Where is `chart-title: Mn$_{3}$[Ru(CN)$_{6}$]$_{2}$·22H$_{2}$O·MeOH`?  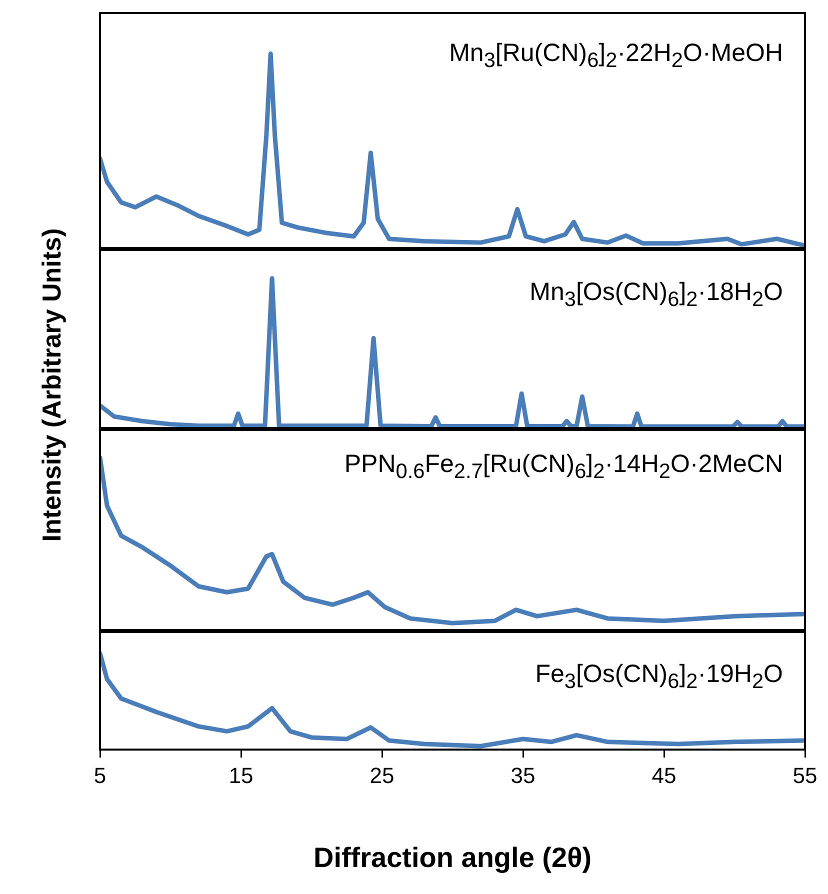
chart-title: Mn$_{3}$[Ru(CN)$_{6}$]$_{2}$·22H$_{2}$O·MeOH is located at coordinates (616, 55).